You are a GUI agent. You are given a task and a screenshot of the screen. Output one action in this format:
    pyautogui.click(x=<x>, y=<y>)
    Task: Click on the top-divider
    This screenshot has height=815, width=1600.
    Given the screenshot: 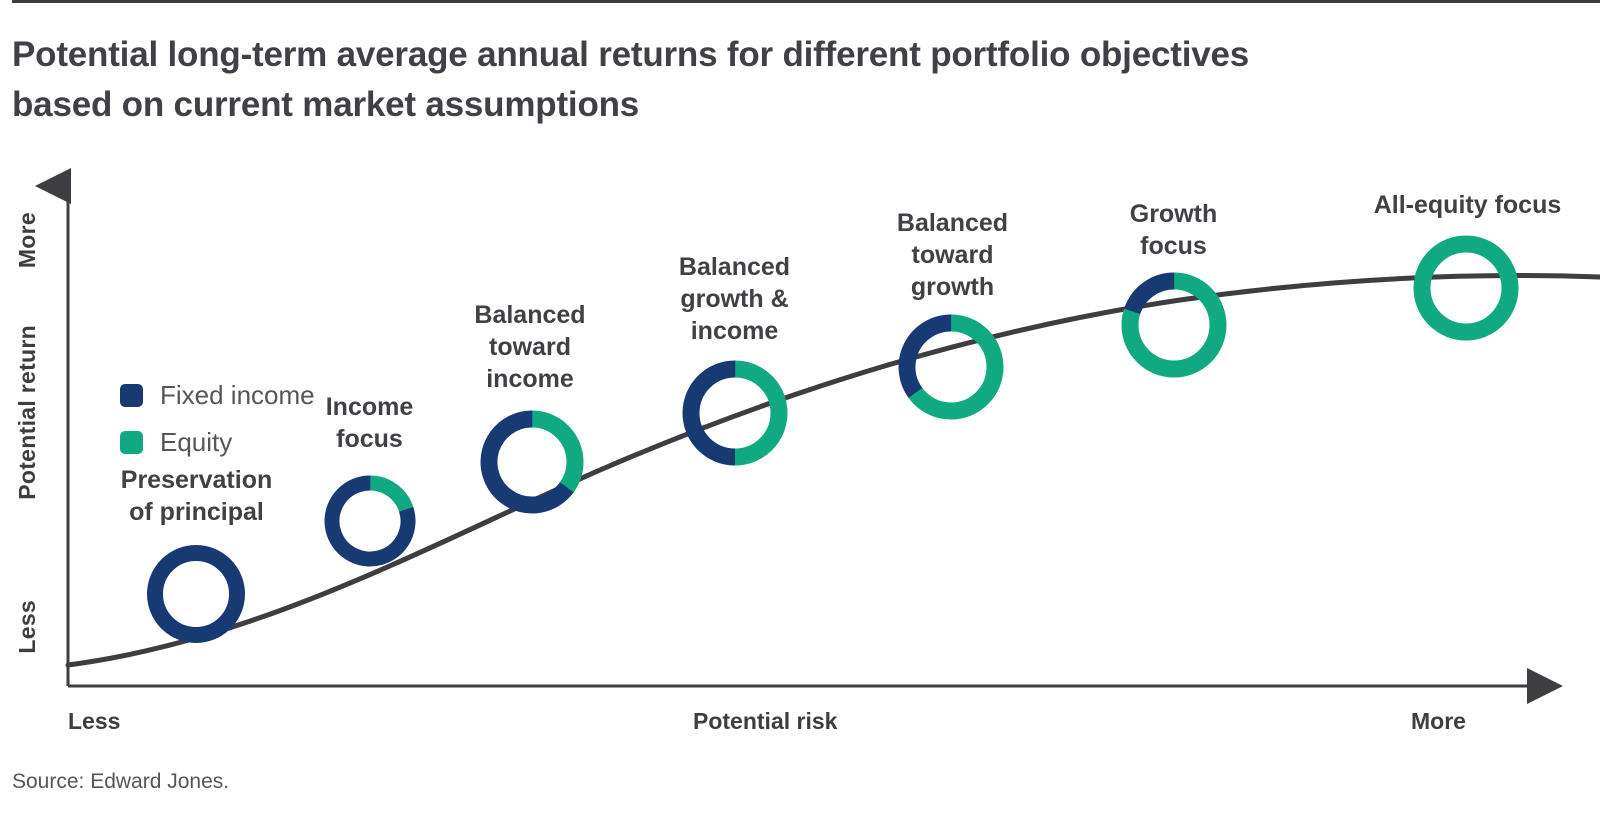 What is the action you would take?
    pyautogui.click(x=806, y=1)
    